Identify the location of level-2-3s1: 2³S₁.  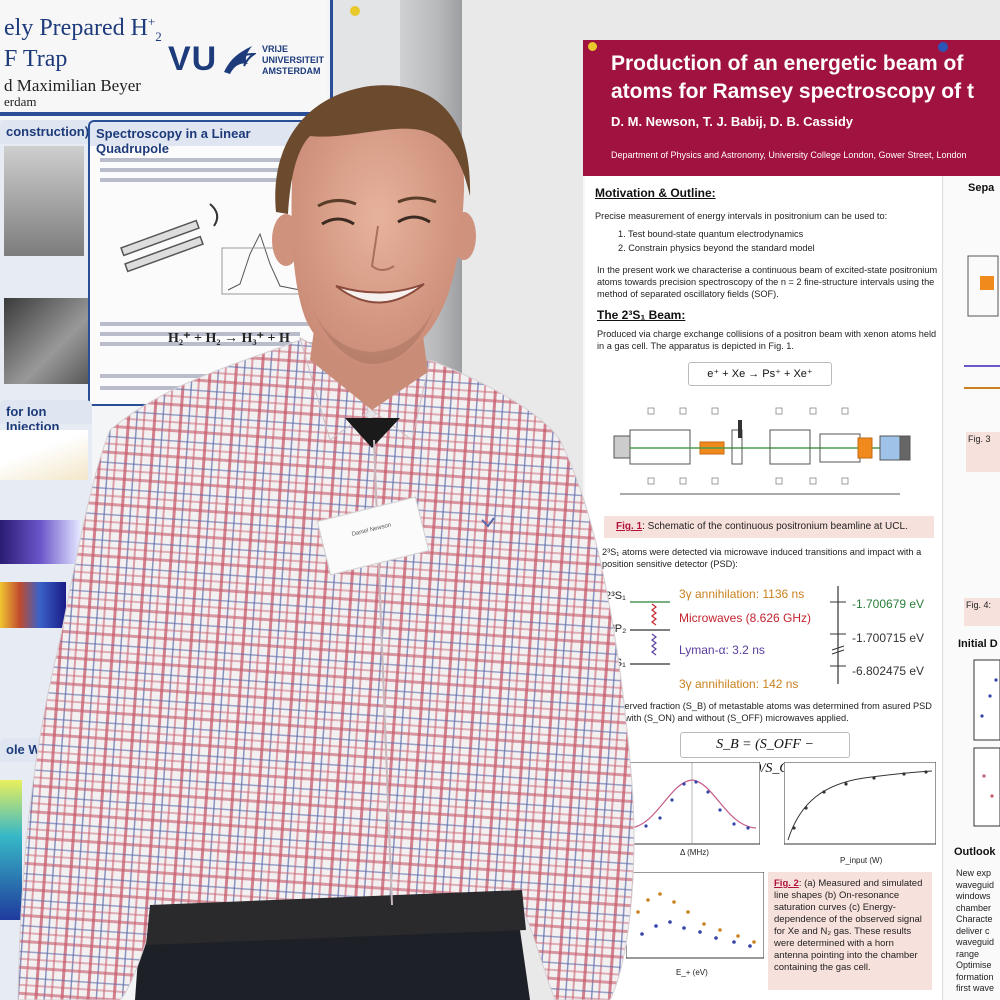
(615, 596).